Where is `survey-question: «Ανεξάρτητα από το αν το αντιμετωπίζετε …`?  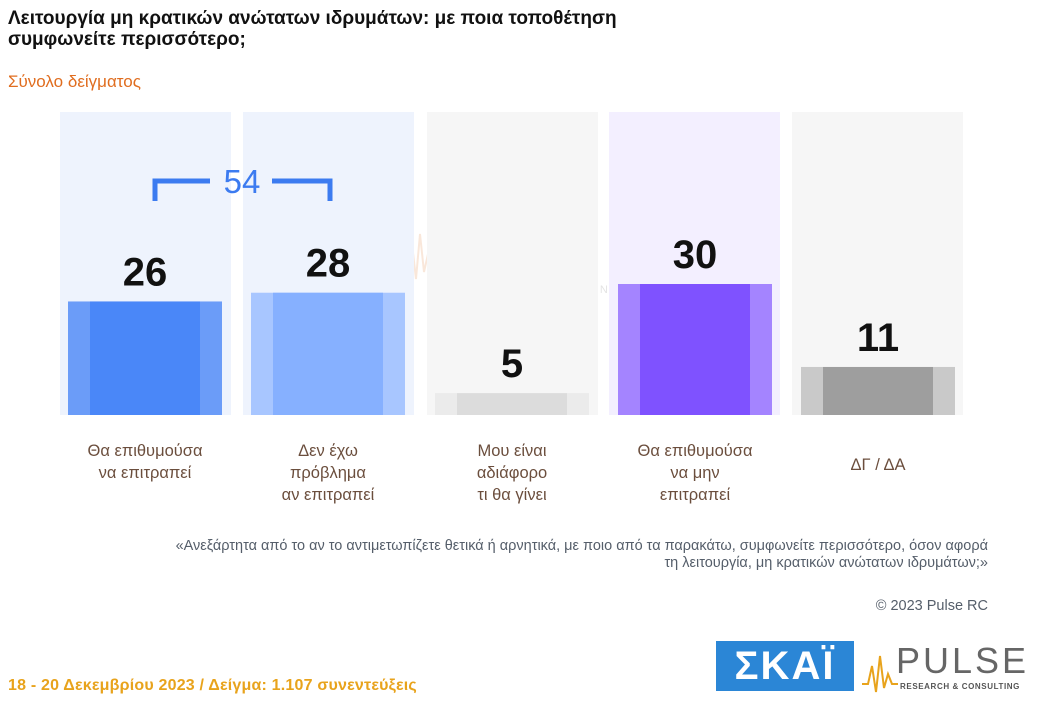
survey-question: «Ανεξάρτητα από το αν το αντιμετωπίζετε … is located at coordinates (581, 554).